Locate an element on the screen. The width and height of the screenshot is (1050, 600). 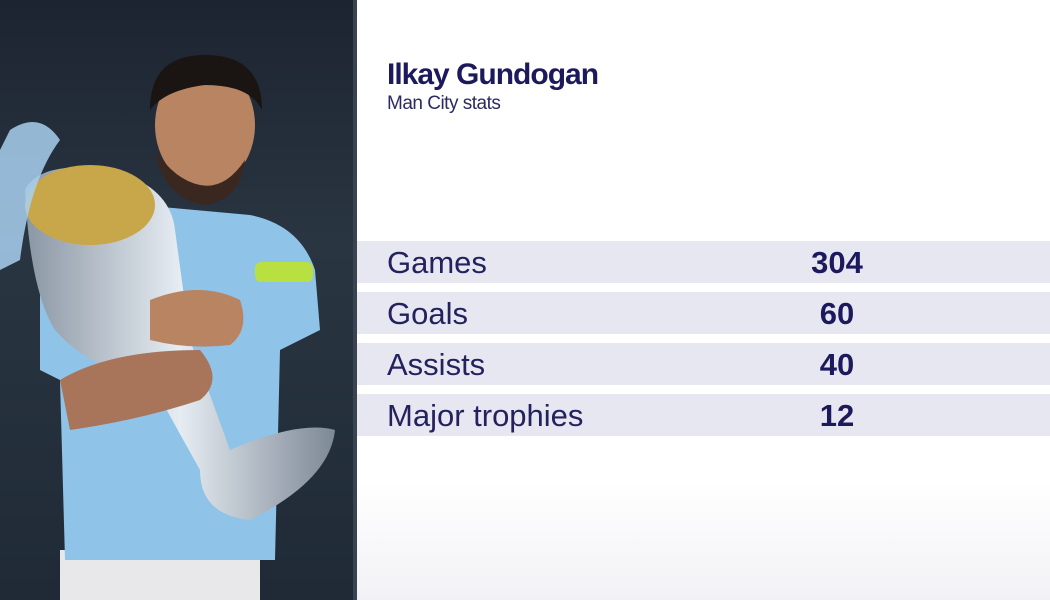
stat-value: 60 is located at coordinates (837, 313).